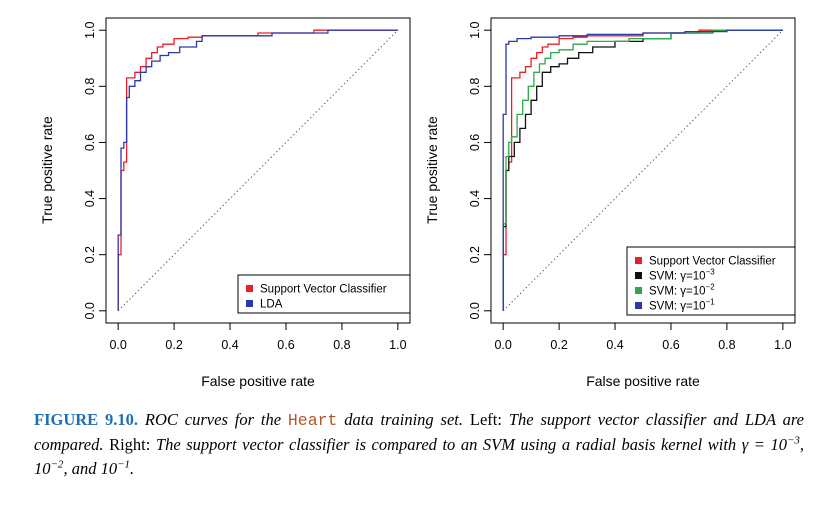  What do you see at coordinates (712, 262) in the screenshot?
I see `right-legend-label: Support Vector Classifier` at bounding box center [712, 262].